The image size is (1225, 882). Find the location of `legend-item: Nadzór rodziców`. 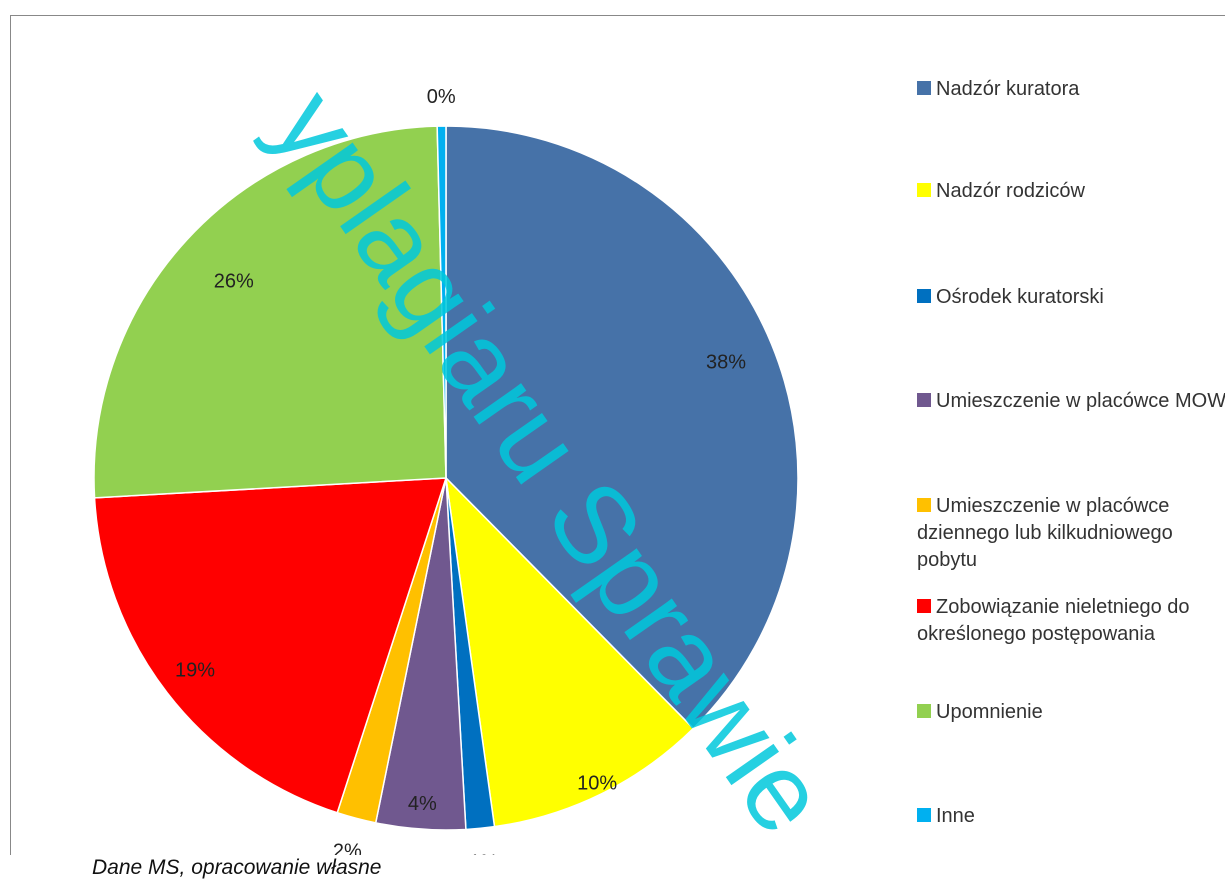

legend-item: Nadzór rodziców is located at coordinates (1071, 191).